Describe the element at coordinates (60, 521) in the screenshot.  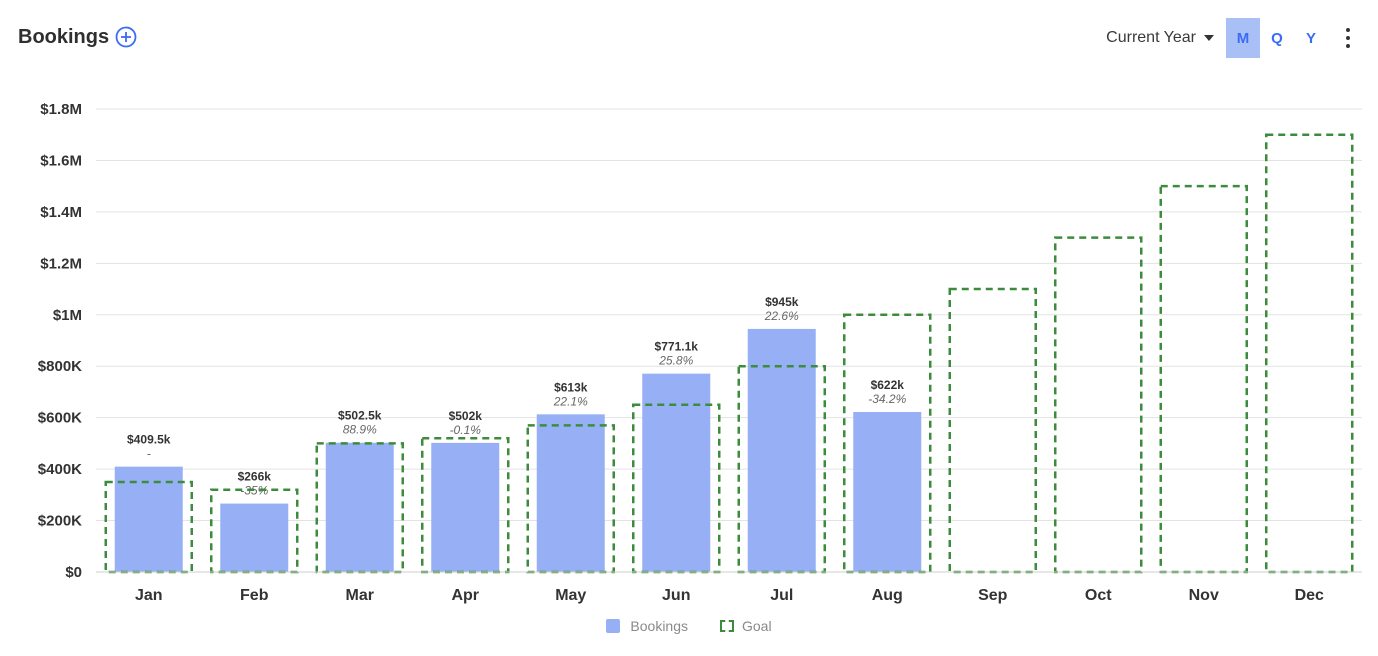
I see `y-tick-label: $200K` at that location.